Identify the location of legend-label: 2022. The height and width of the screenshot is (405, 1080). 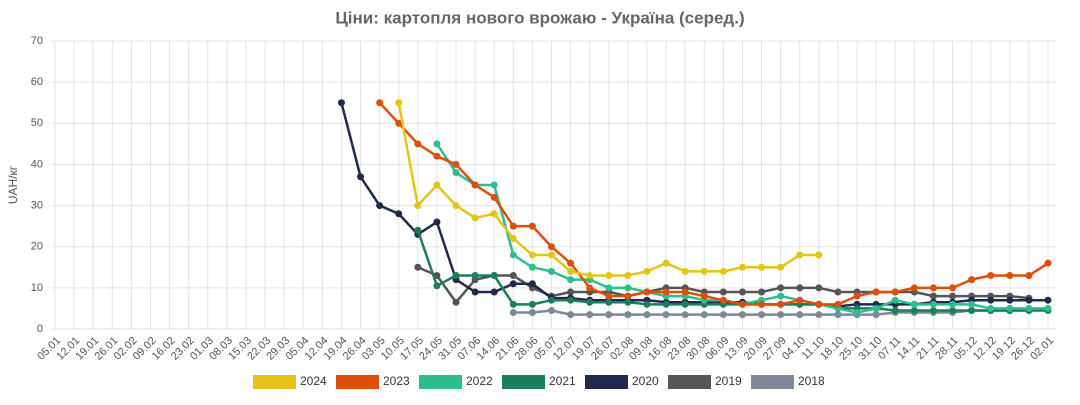
(479, 381).